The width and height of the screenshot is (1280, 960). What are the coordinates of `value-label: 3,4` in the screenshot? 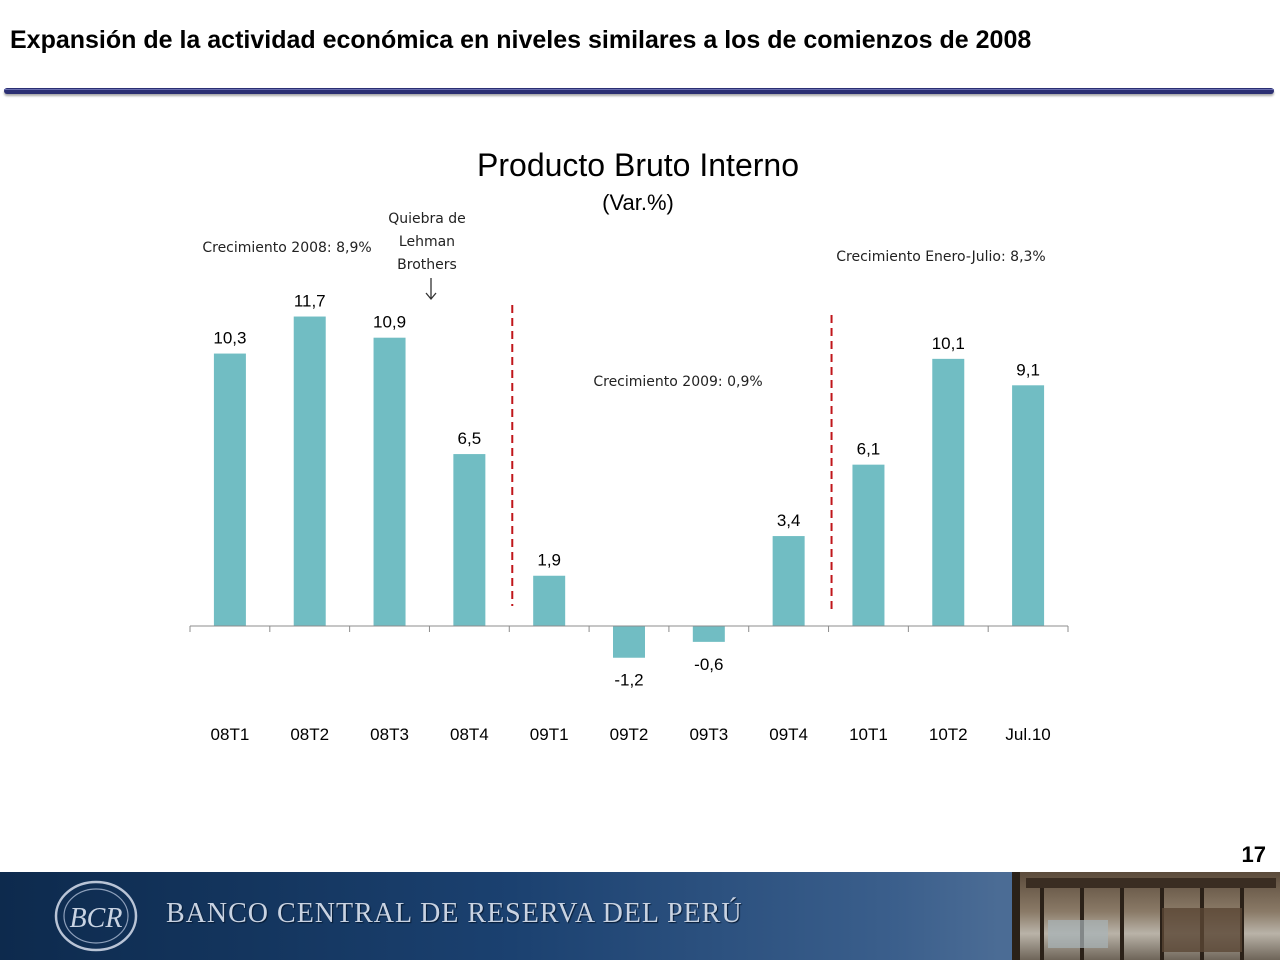 It's located at (789, 520).